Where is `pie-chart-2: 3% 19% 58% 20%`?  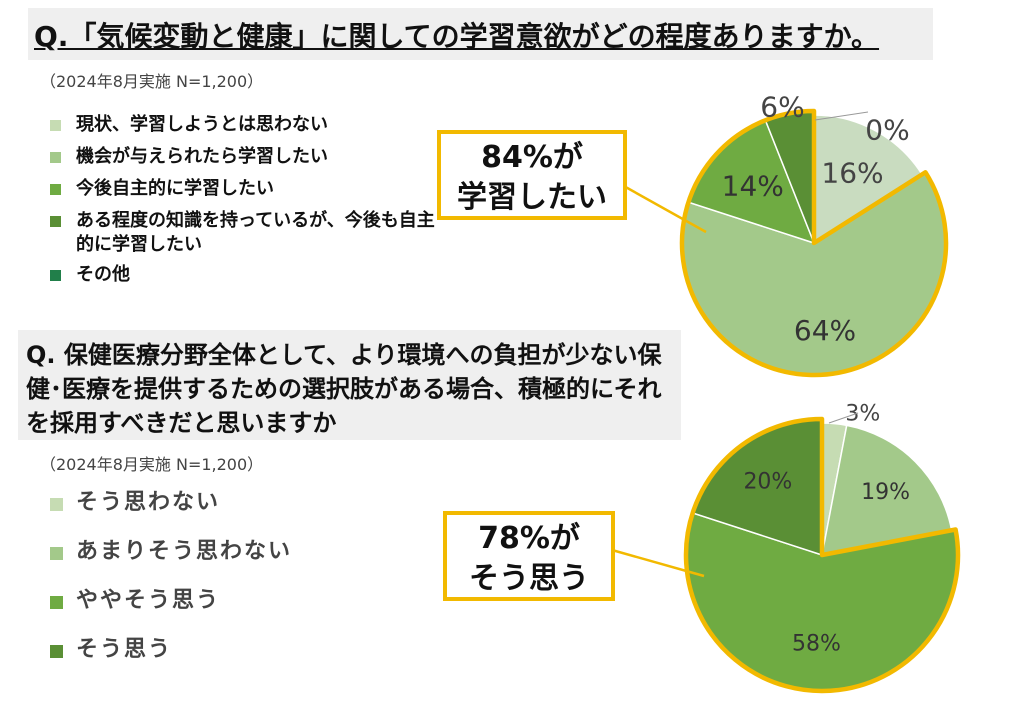
pie-chart-2: 3% 19% 58% 20% is located at coordinates (822, 547).